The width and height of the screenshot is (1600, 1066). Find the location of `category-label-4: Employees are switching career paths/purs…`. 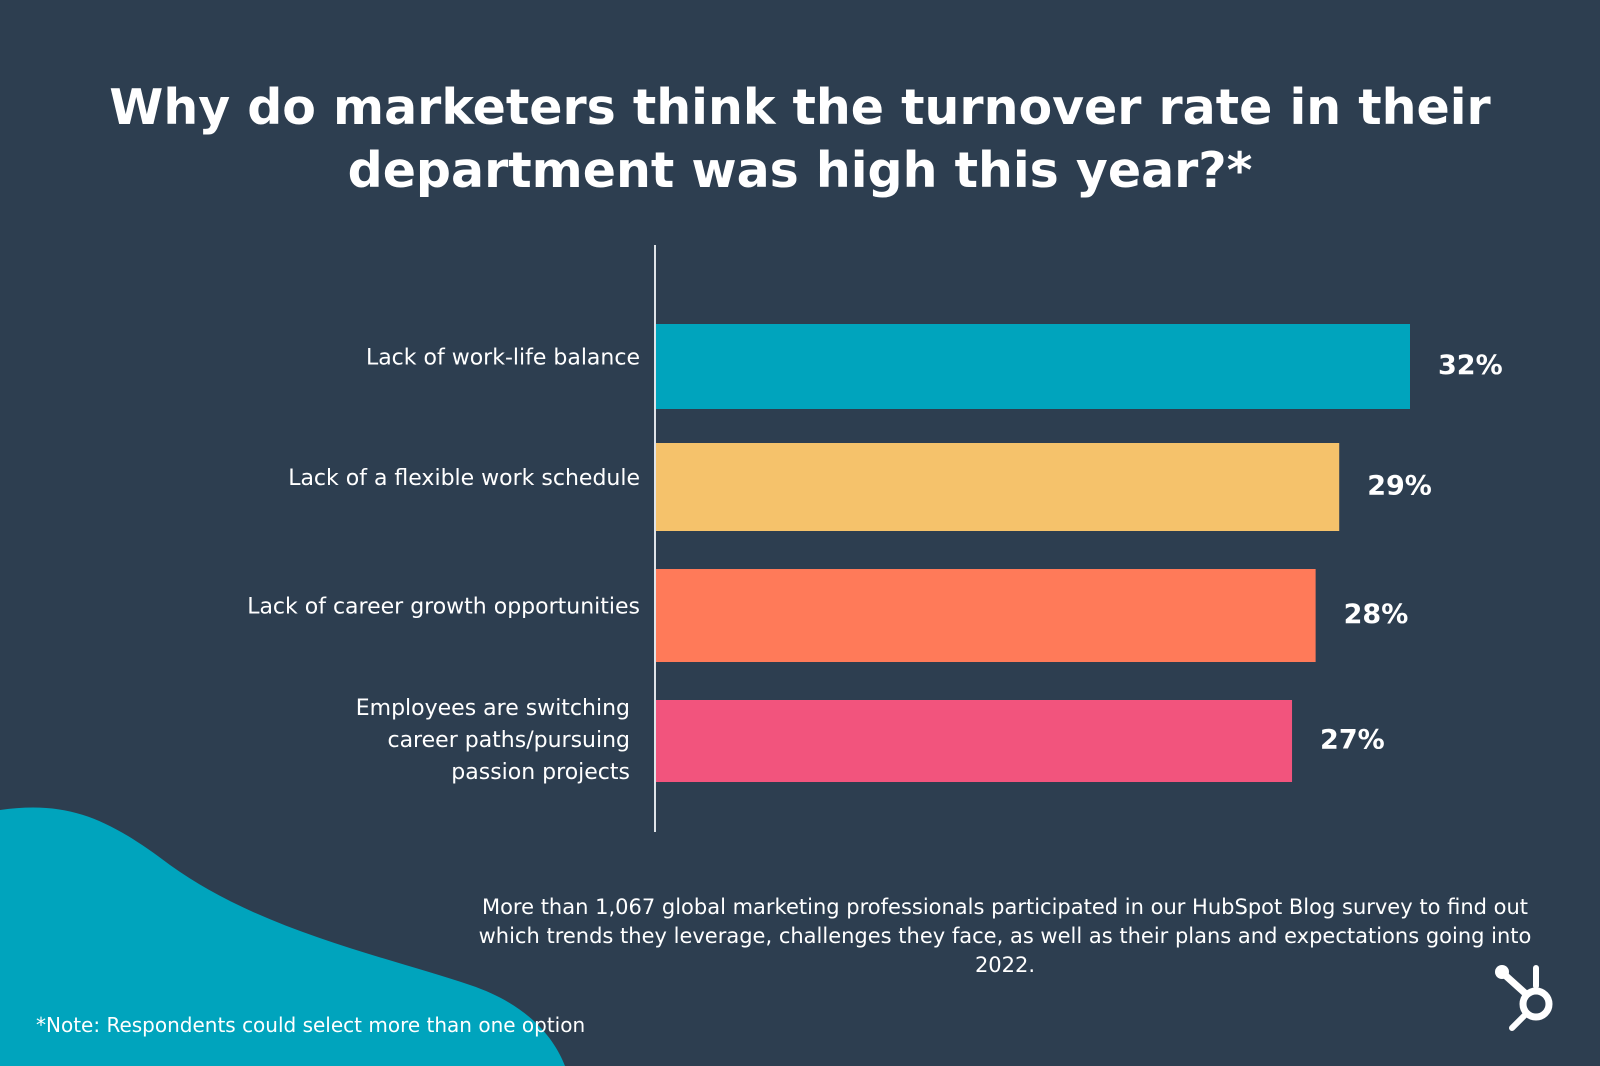

category-label-4: Employees are switching career paths/purs… is located at coordinates (493, 740).